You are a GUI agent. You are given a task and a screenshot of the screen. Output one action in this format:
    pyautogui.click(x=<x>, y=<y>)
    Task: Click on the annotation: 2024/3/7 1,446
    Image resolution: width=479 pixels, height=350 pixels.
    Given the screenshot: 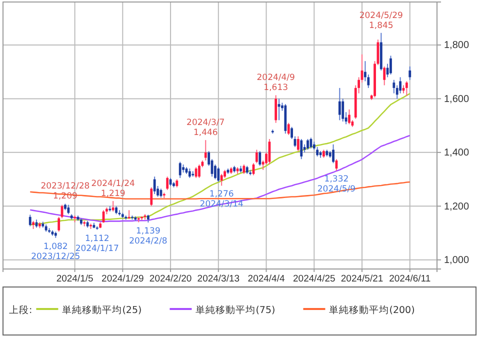 What is the action you would take?
    pyautogui.click(x=205, y=128)
    